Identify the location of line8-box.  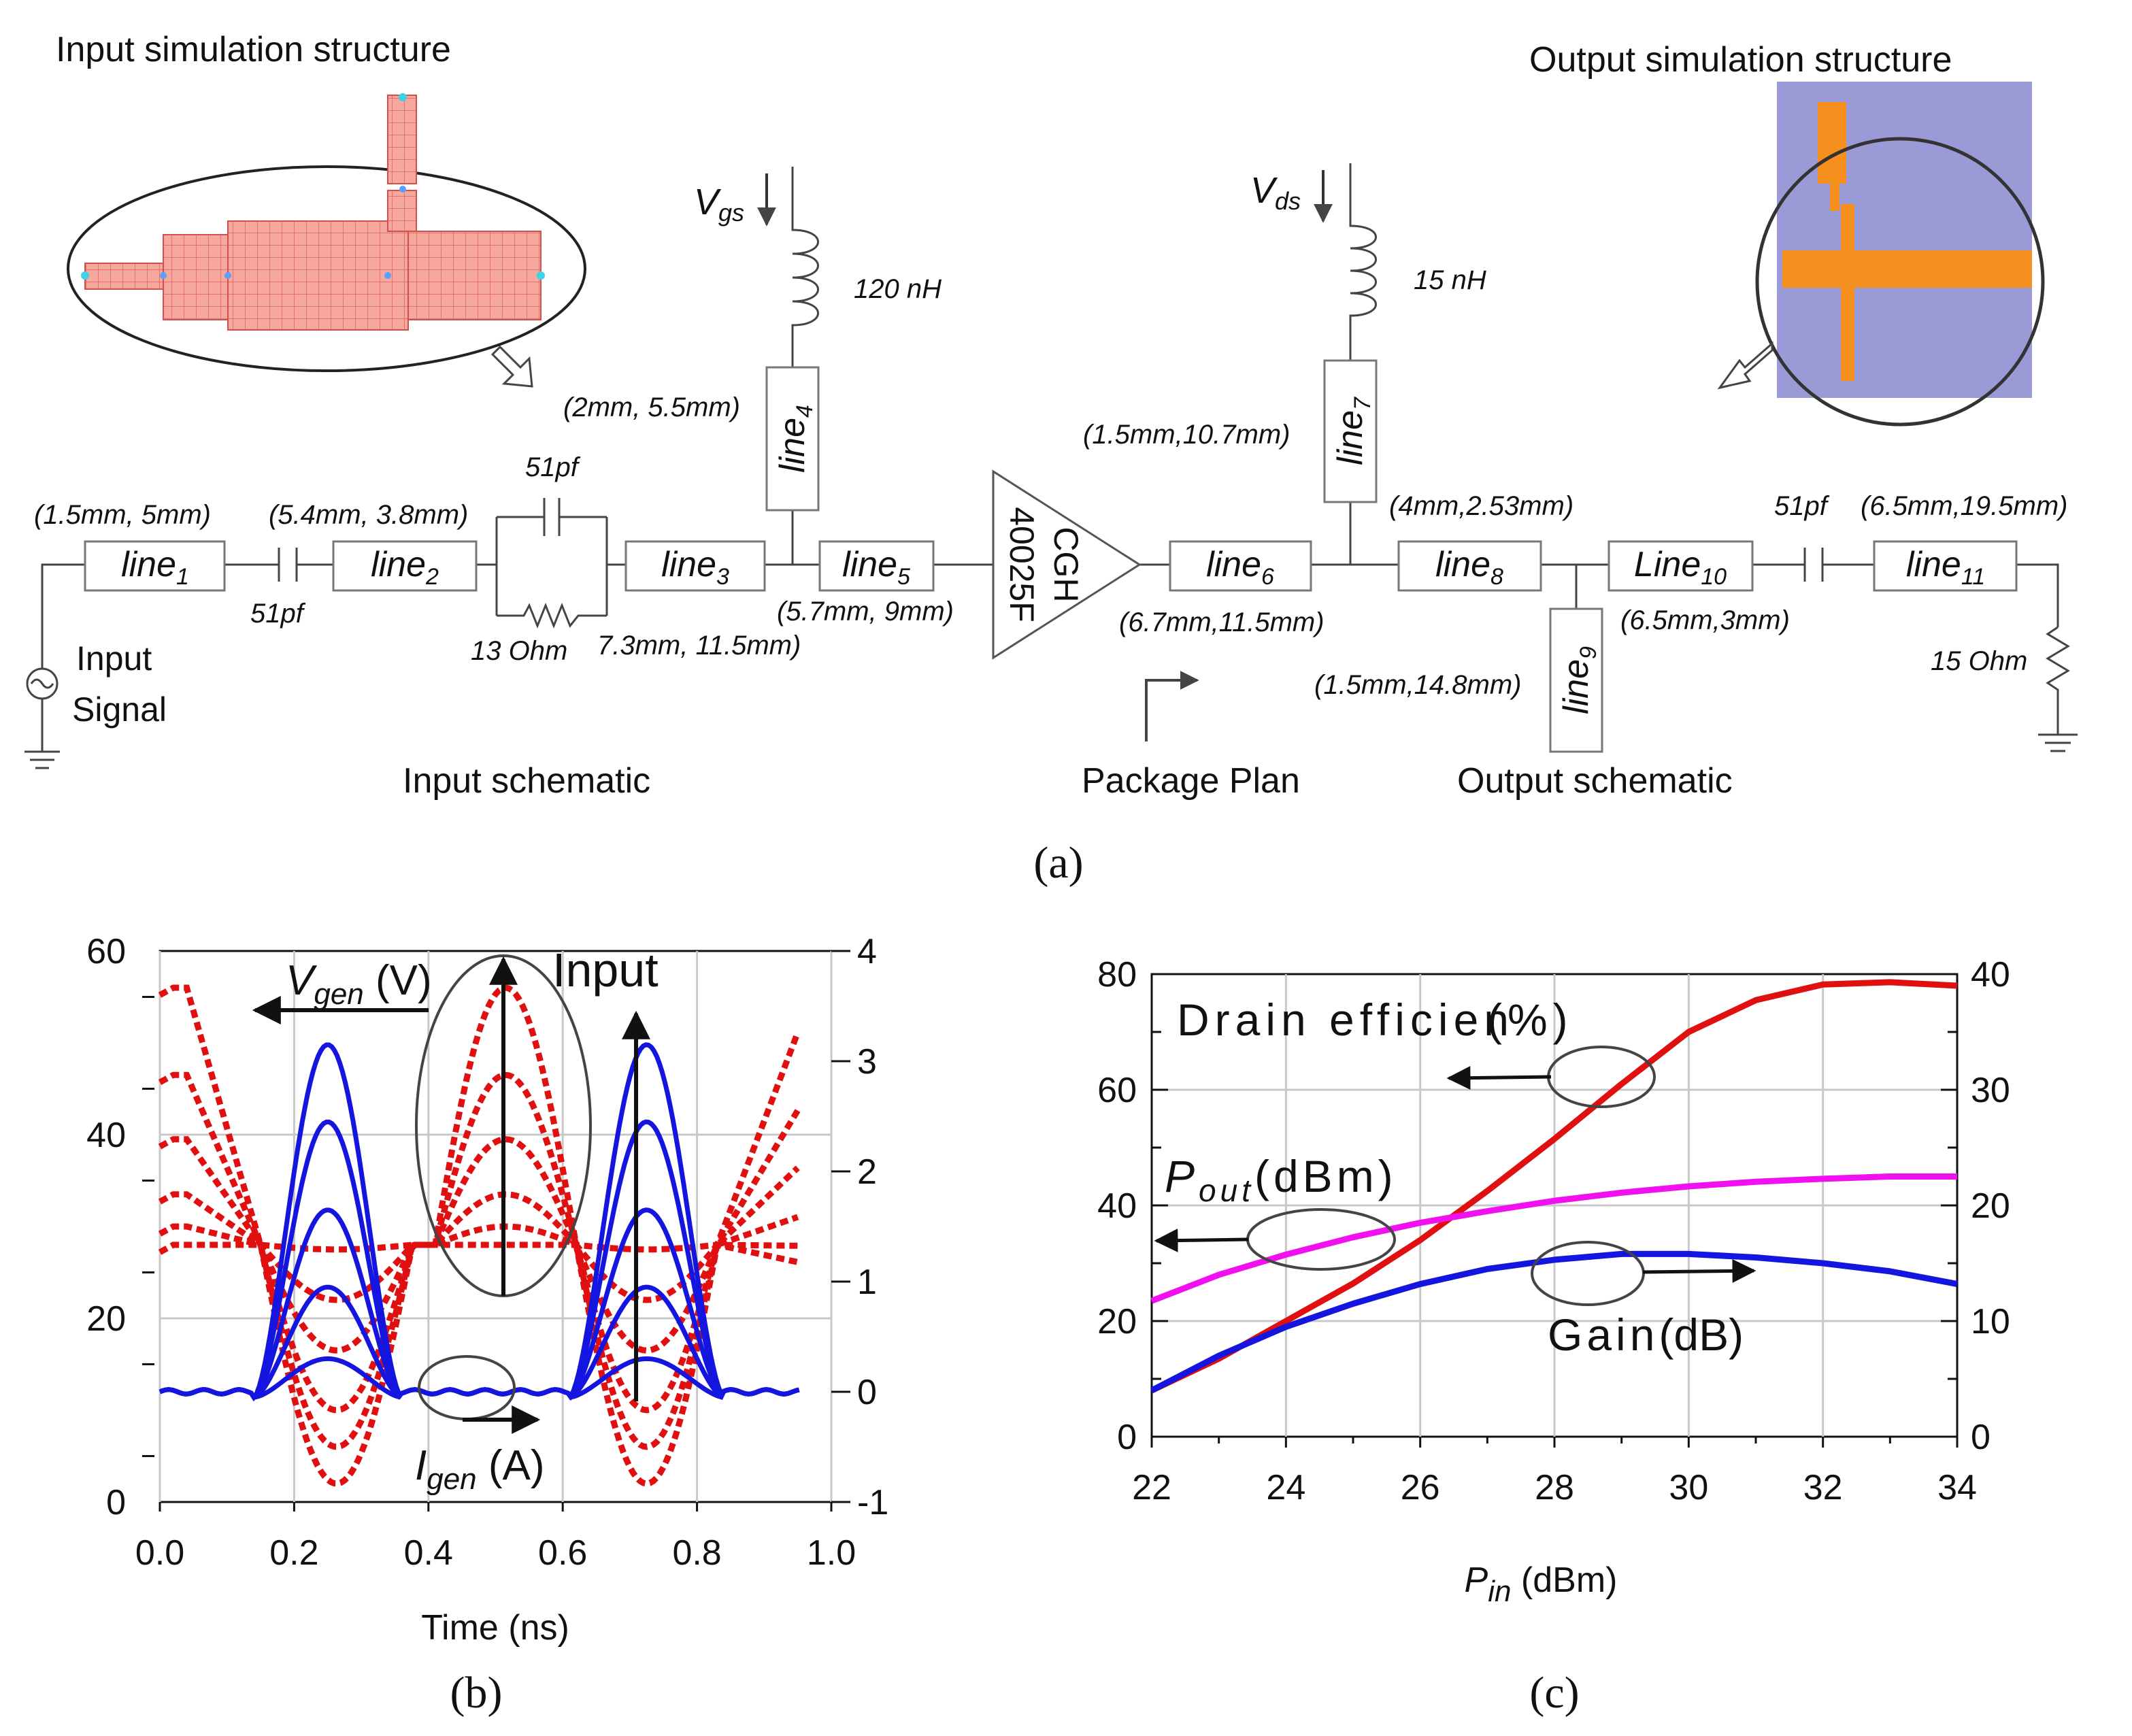
(1469, 566).